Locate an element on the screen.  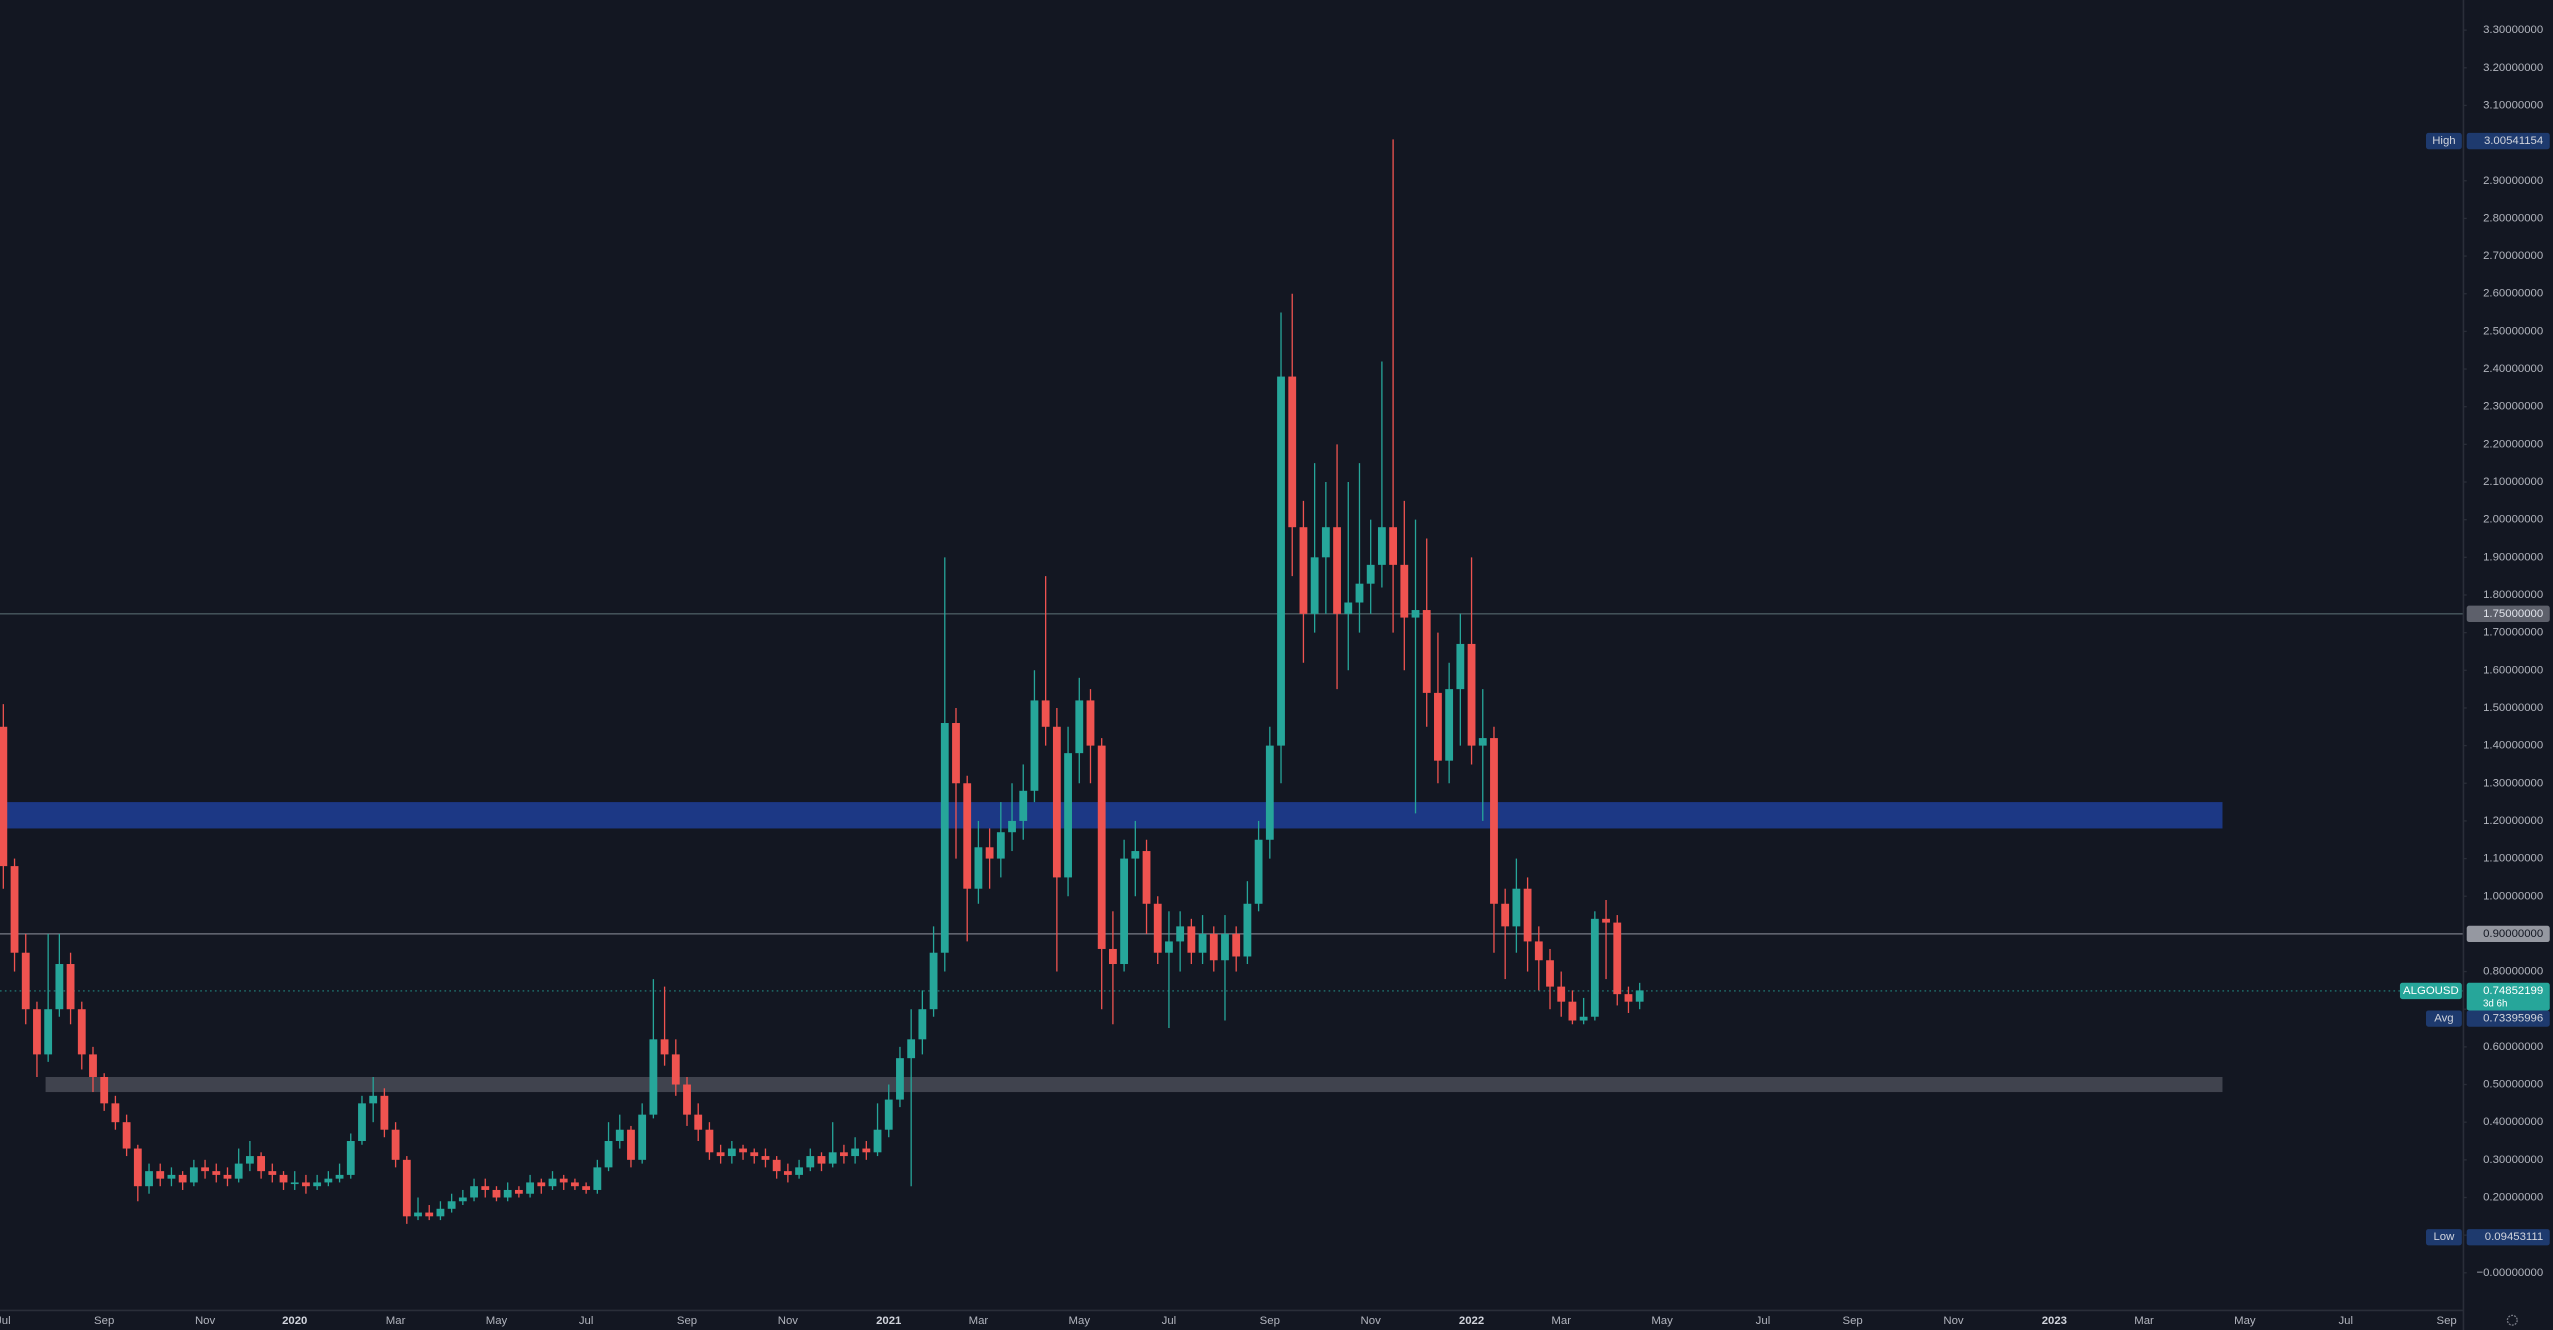
level-label: 0.90000000 is located at coordinates (2513, 934).